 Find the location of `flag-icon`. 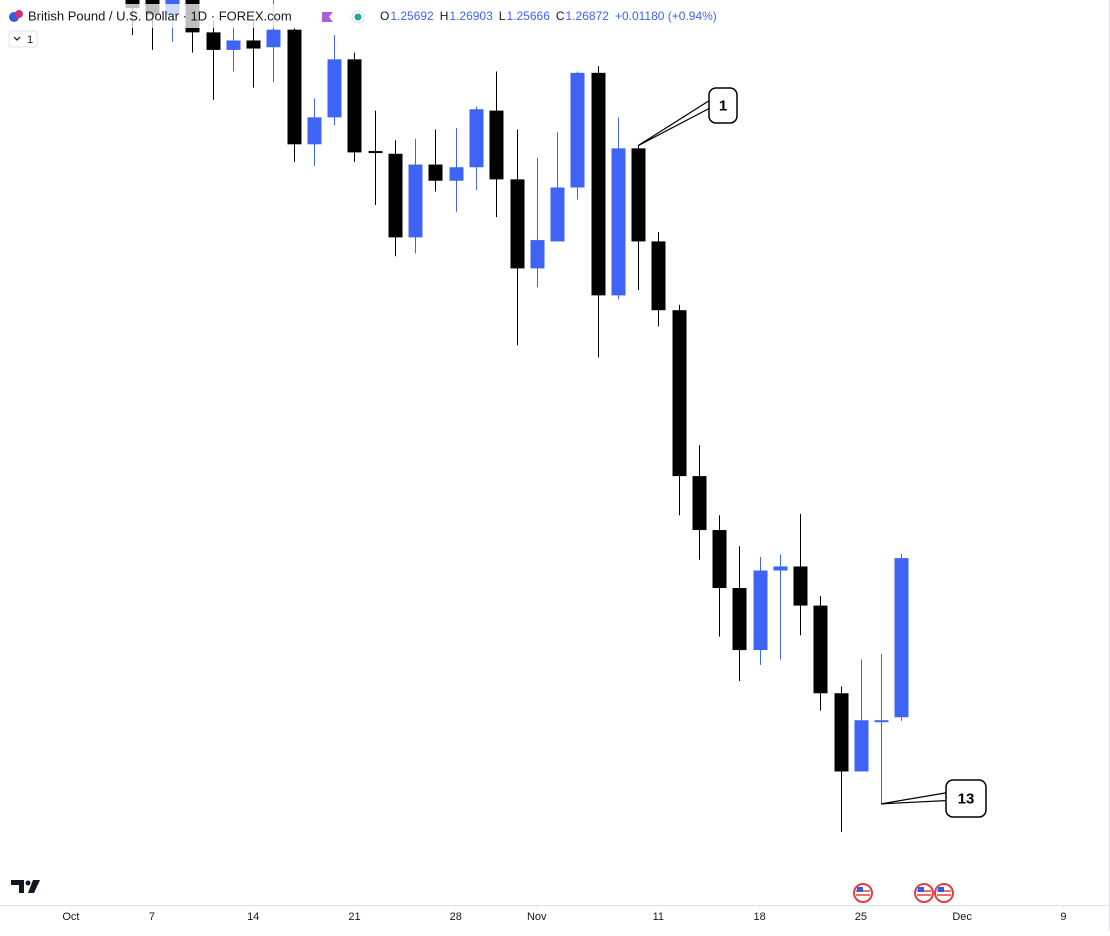

flag-icon is located at coordinates (327, 17).